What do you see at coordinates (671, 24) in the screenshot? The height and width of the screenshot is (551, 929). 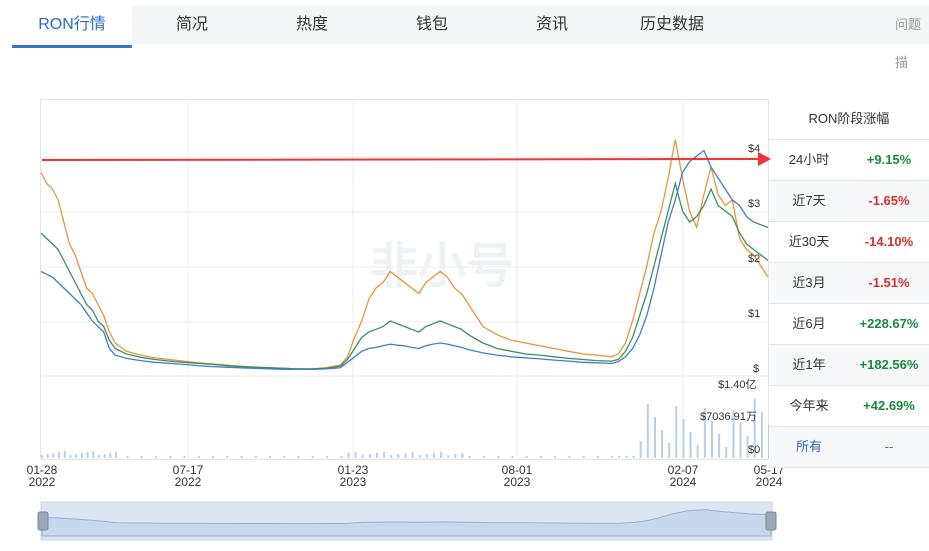 I see `tab-history: 历史数据` at bounding box center [671, 24].